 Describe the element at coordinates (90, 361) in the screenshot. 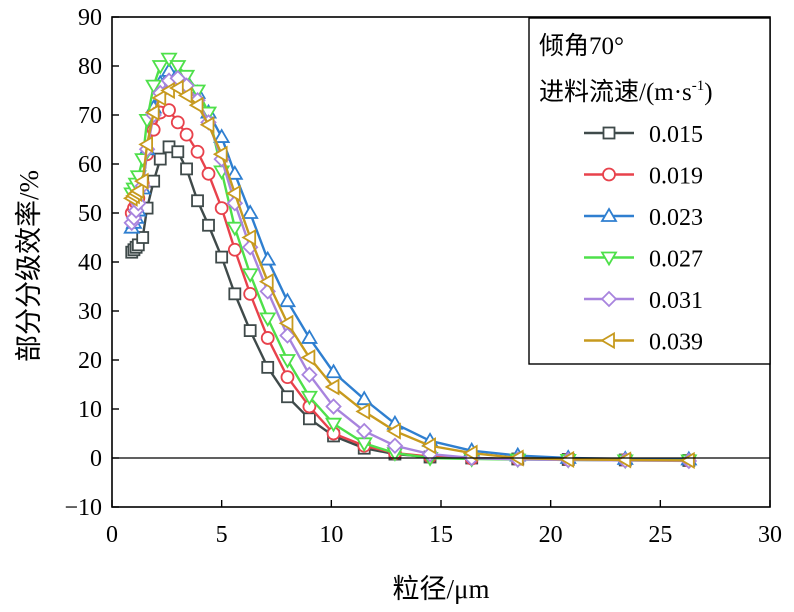

I see `y-tick-label: 20` at that location.